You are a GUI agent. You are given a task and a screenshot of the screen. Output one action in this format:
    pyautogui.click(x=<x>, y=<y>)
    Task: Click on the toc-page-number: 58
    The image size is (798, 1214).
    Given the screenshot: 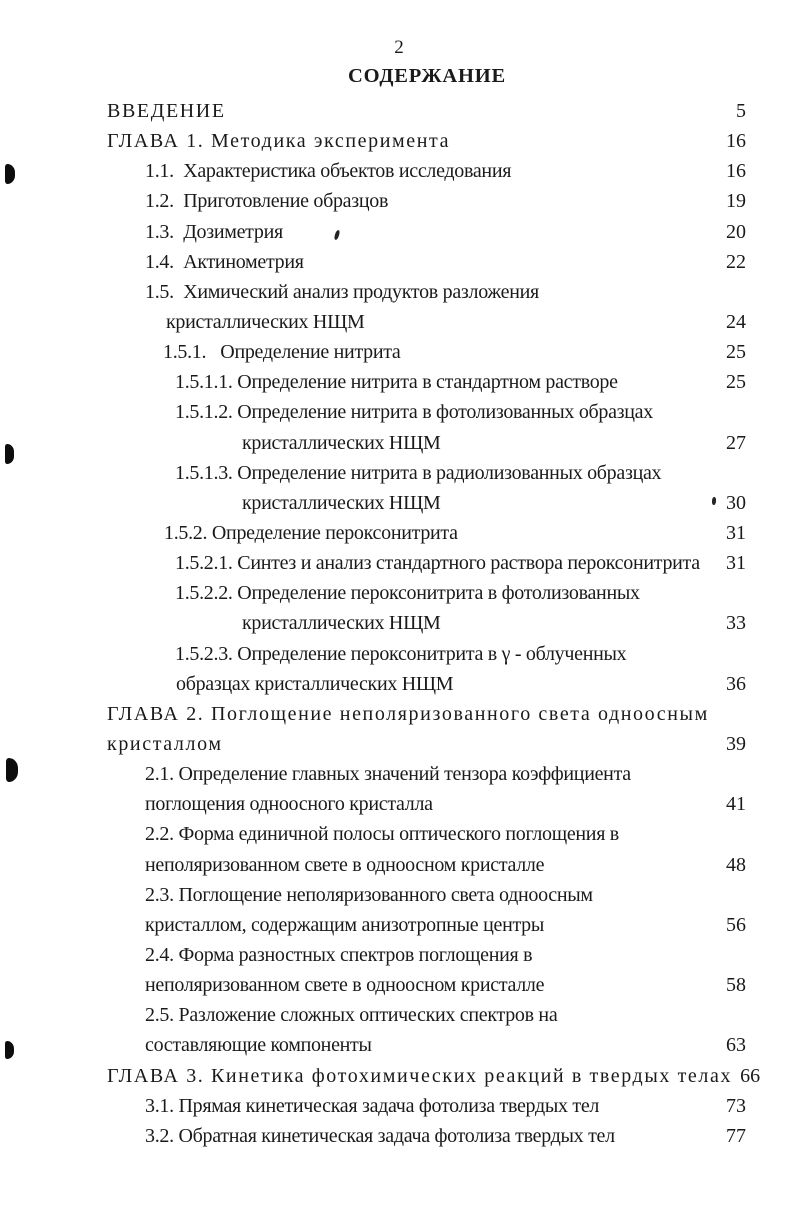 What is the action you would take?
    pyautogui.click(x=736, y=985)
    